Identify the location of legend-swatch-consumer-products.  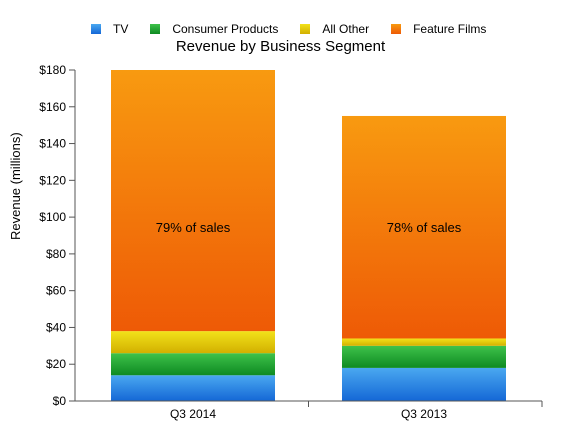
(155, 29).